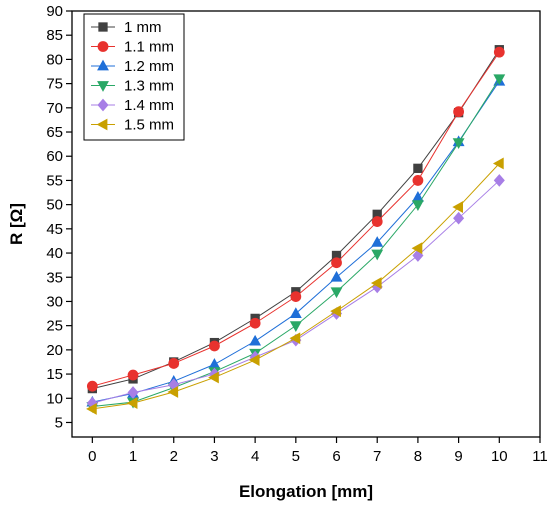 The width and height of the screenshot is (550, 507). Describe the element at coordinates (54, 374) in the screenshot. I see `y-tick-label: 15` at that location.